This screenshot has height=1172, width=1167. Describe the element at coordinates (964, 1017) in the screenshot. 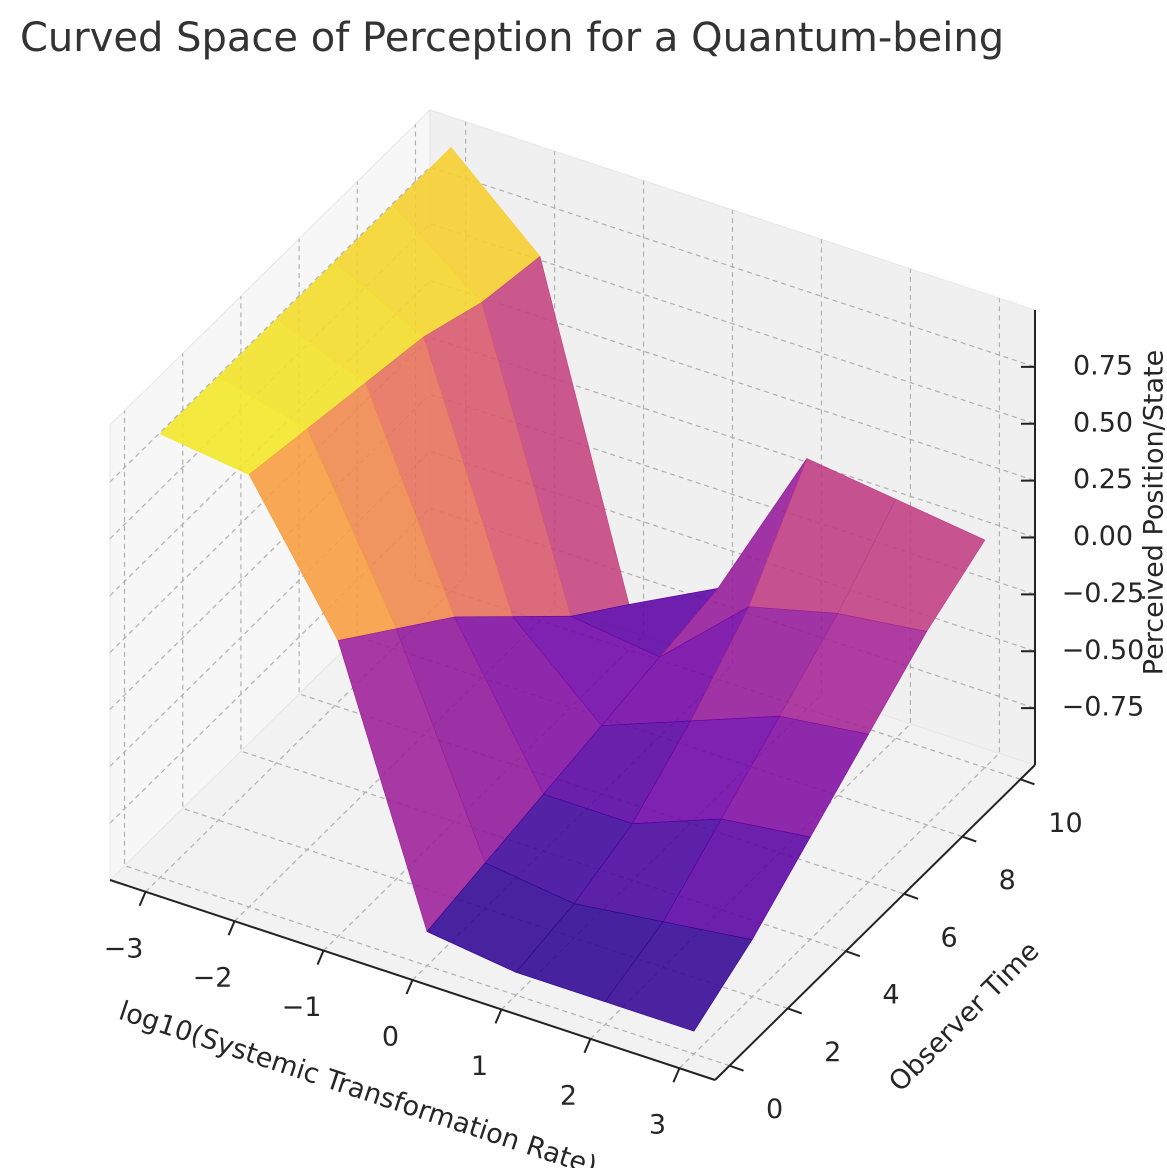

I see `y-axis-label: Observer Time` at that location.